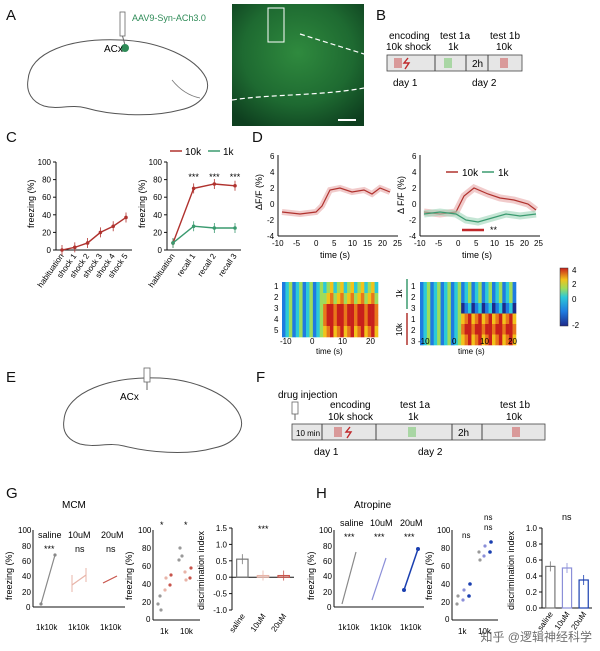  I want to click on svg-text: 40, so click(26, 576).